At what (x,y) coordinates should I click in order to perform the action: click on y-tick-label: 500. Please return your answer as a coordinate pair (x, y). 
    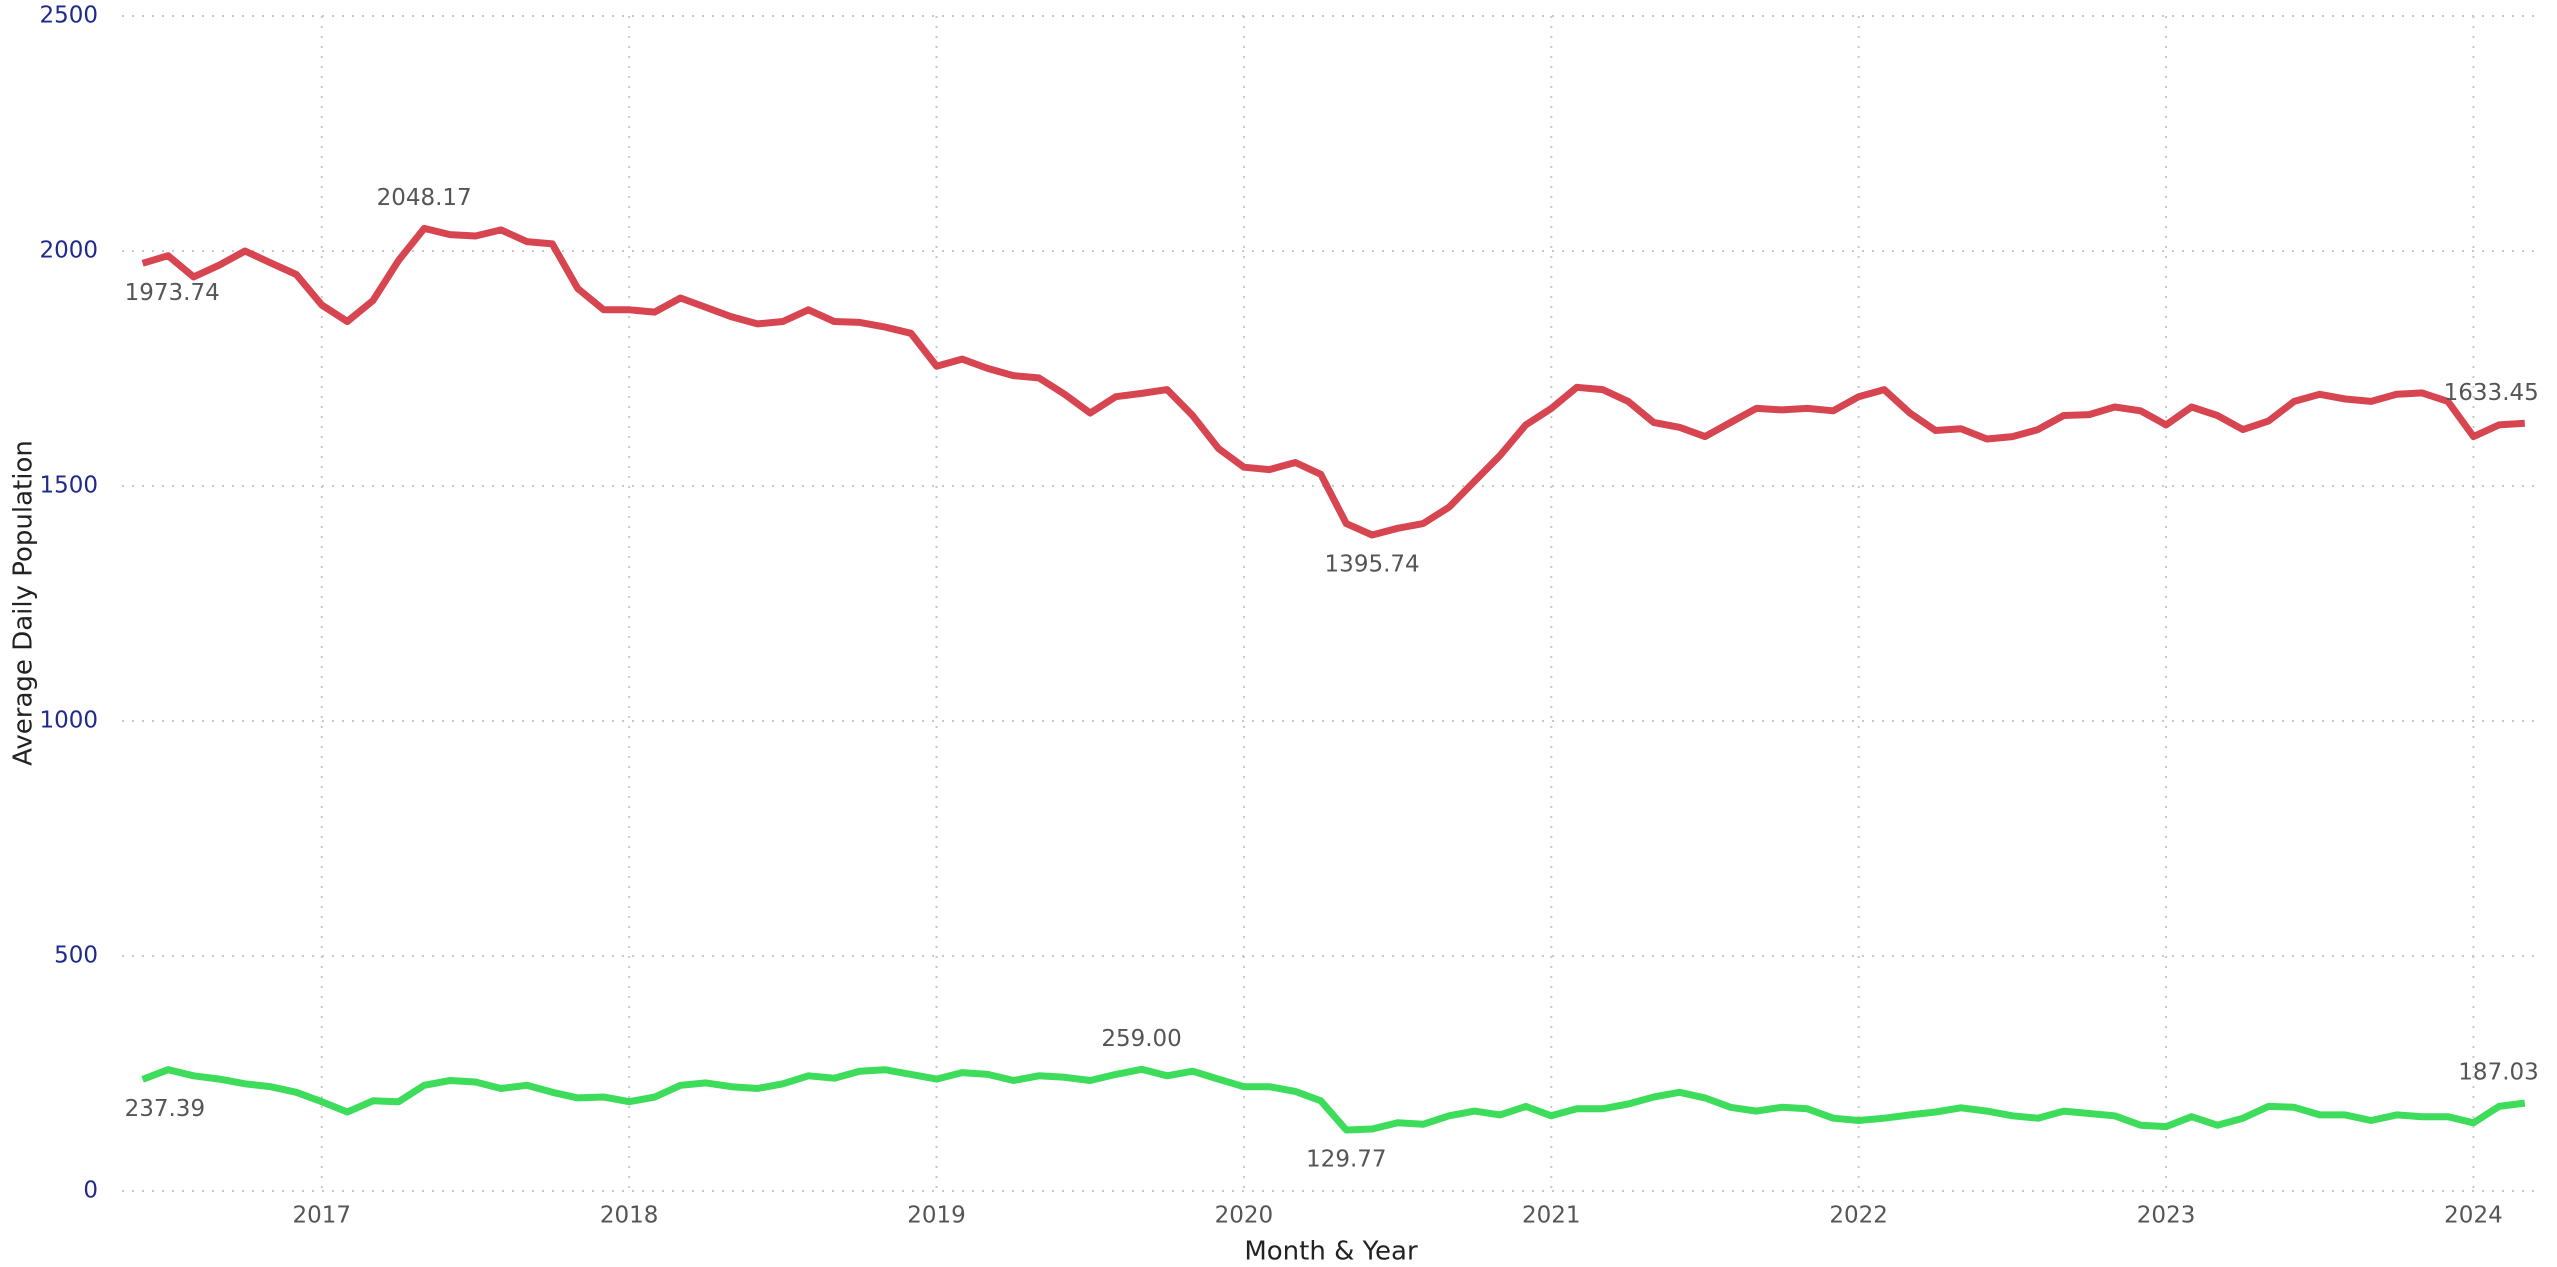
    Looking at the image, I should click on (76, 956).